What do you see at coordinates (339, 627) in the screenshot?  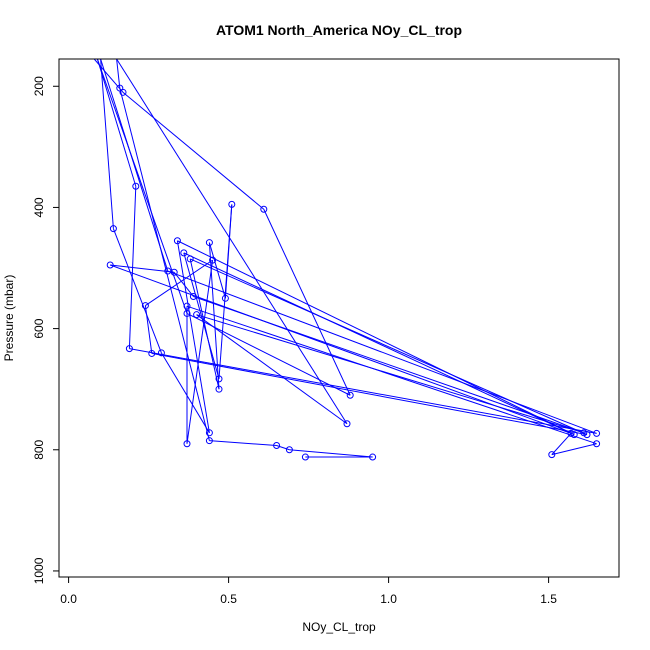 I see `x-axis-label: NOy_CL_trop` at bounding box center [339, 627].